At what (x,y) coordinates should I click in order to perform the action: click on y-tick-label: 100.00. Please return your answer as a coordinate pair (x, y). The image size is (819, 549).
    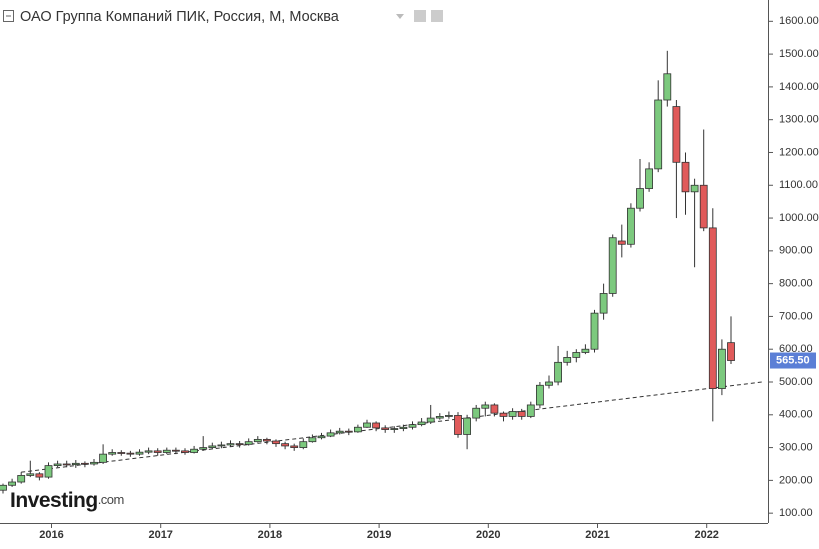
    Looking at the image, I should click on (796, 513).